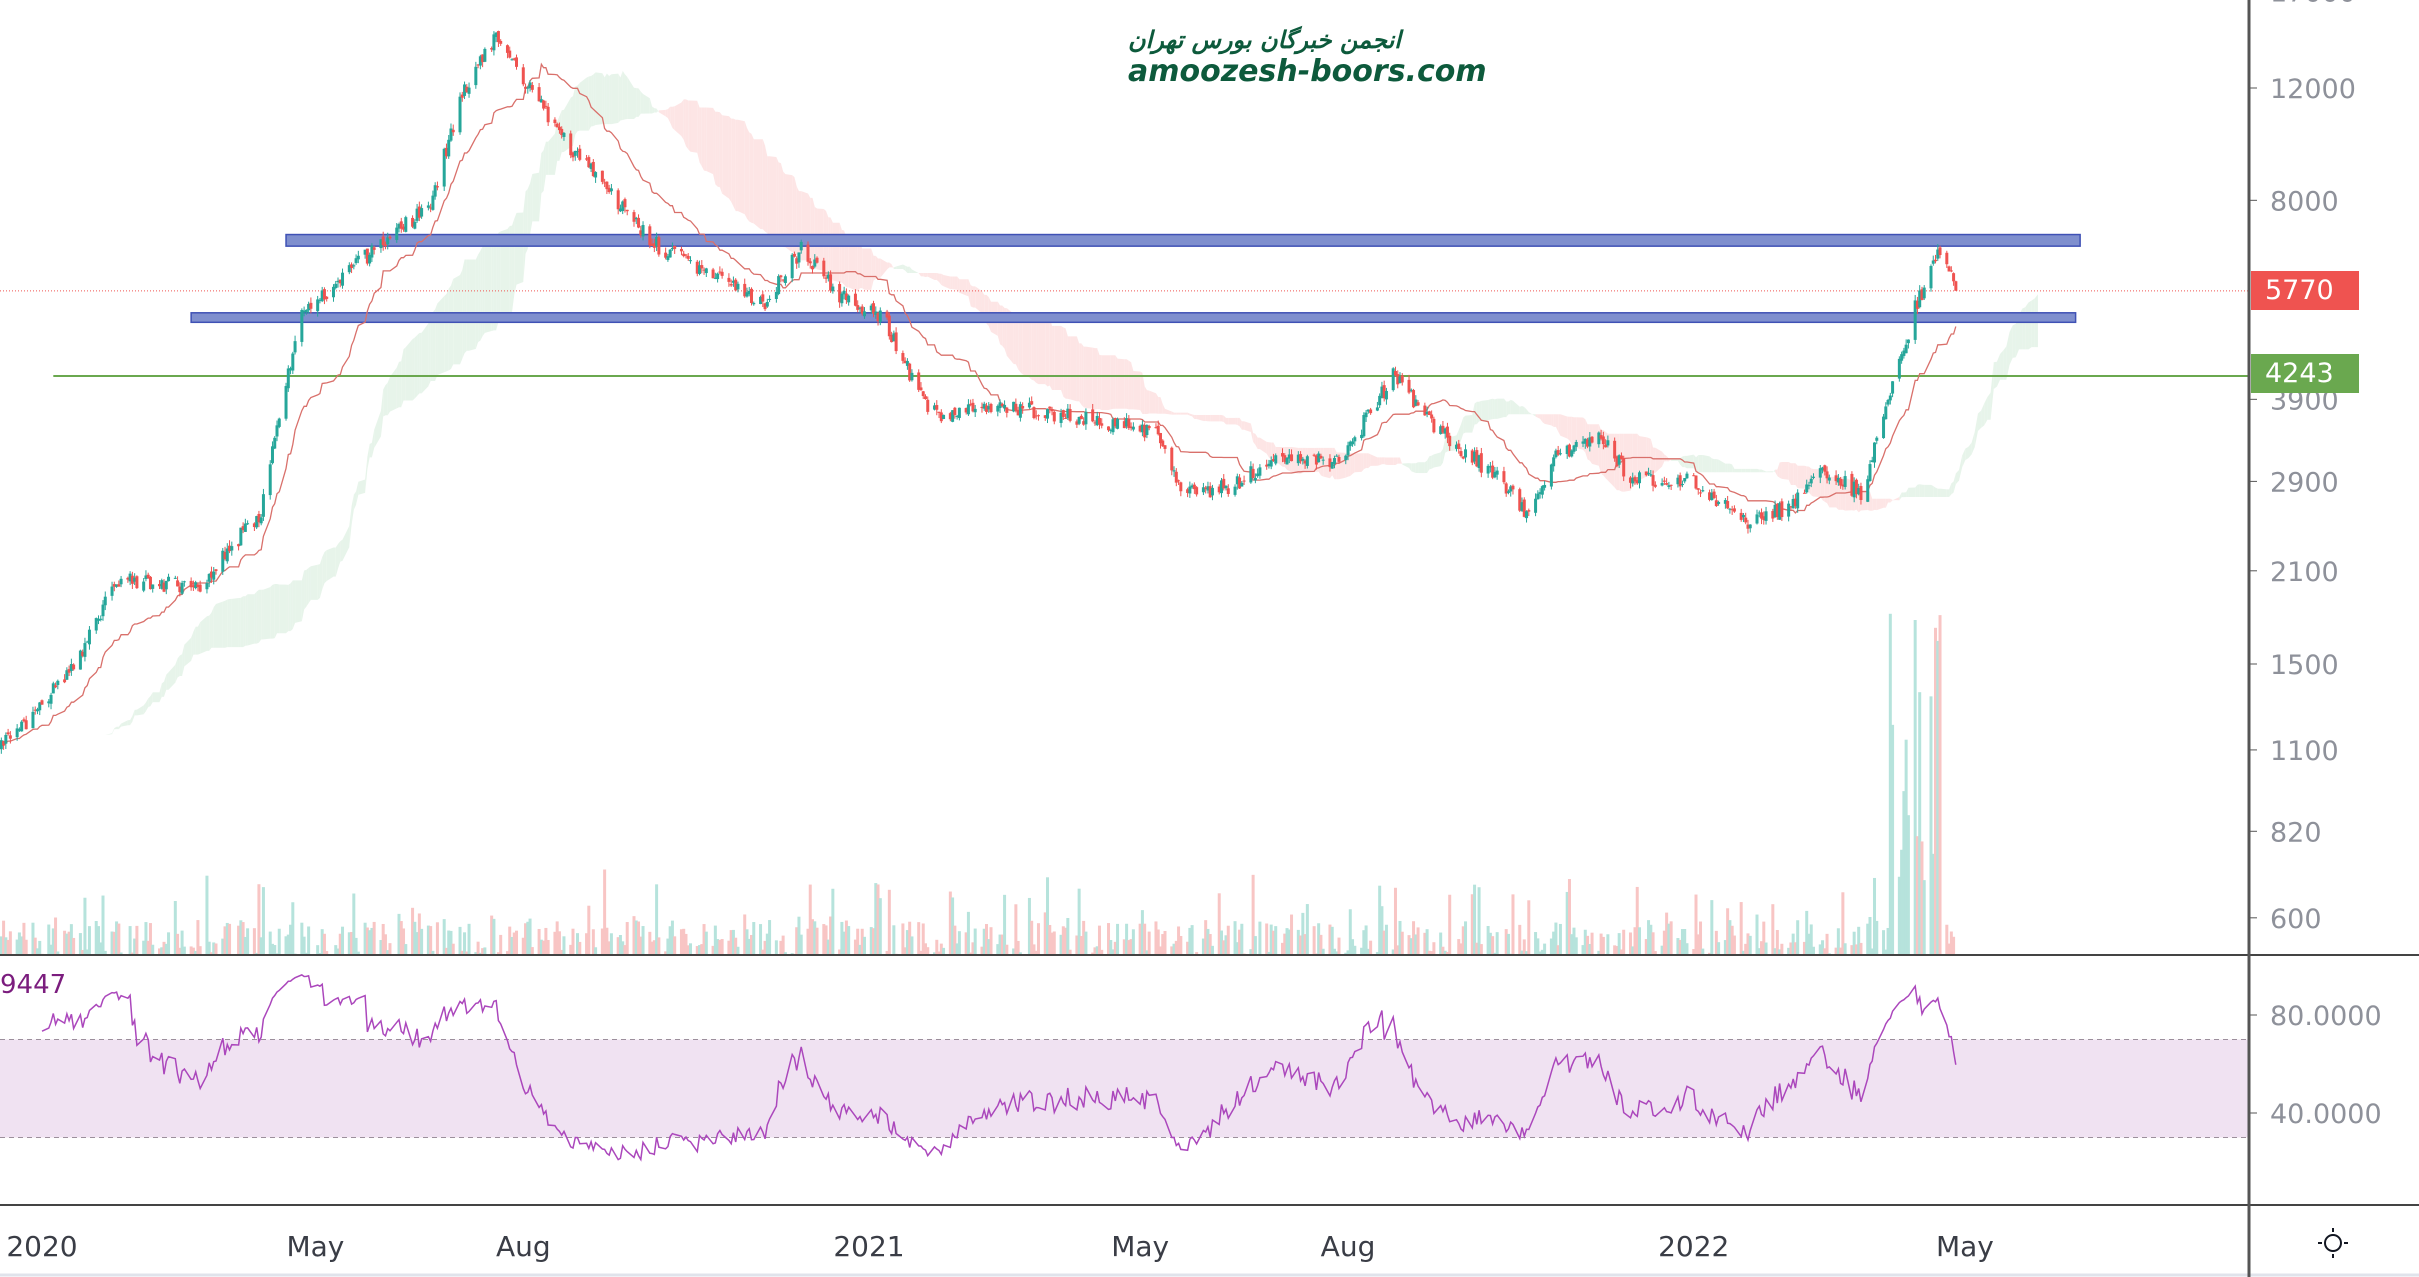 The image size is (2419, 1277). I want to click on time-axis: 2020 May Aug 2021 May Aug 2022 May, so click(999, 1246).